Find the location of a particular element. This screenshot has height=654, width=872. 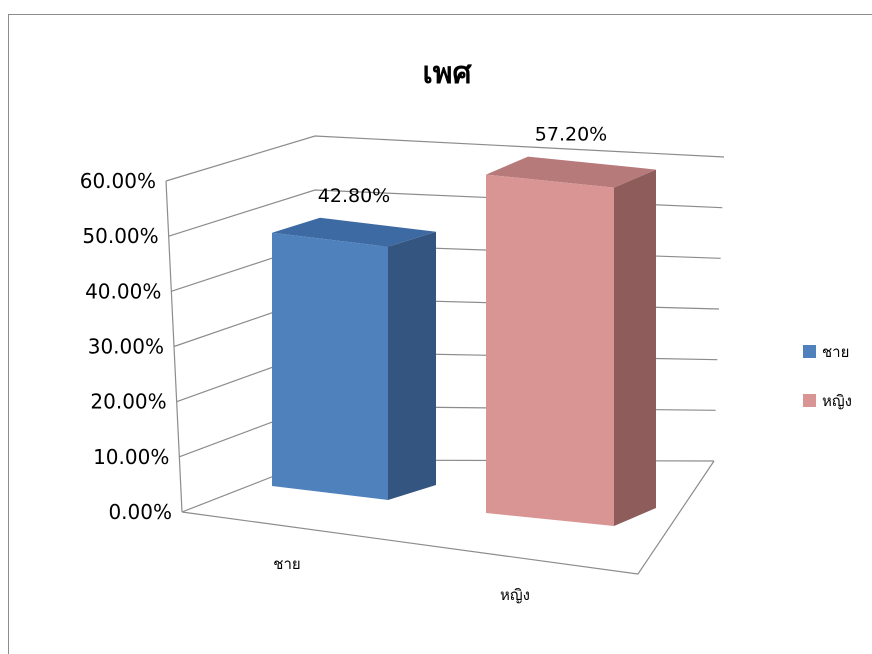

y-tick-label: 50.00% is located at coordinates (120, 236).